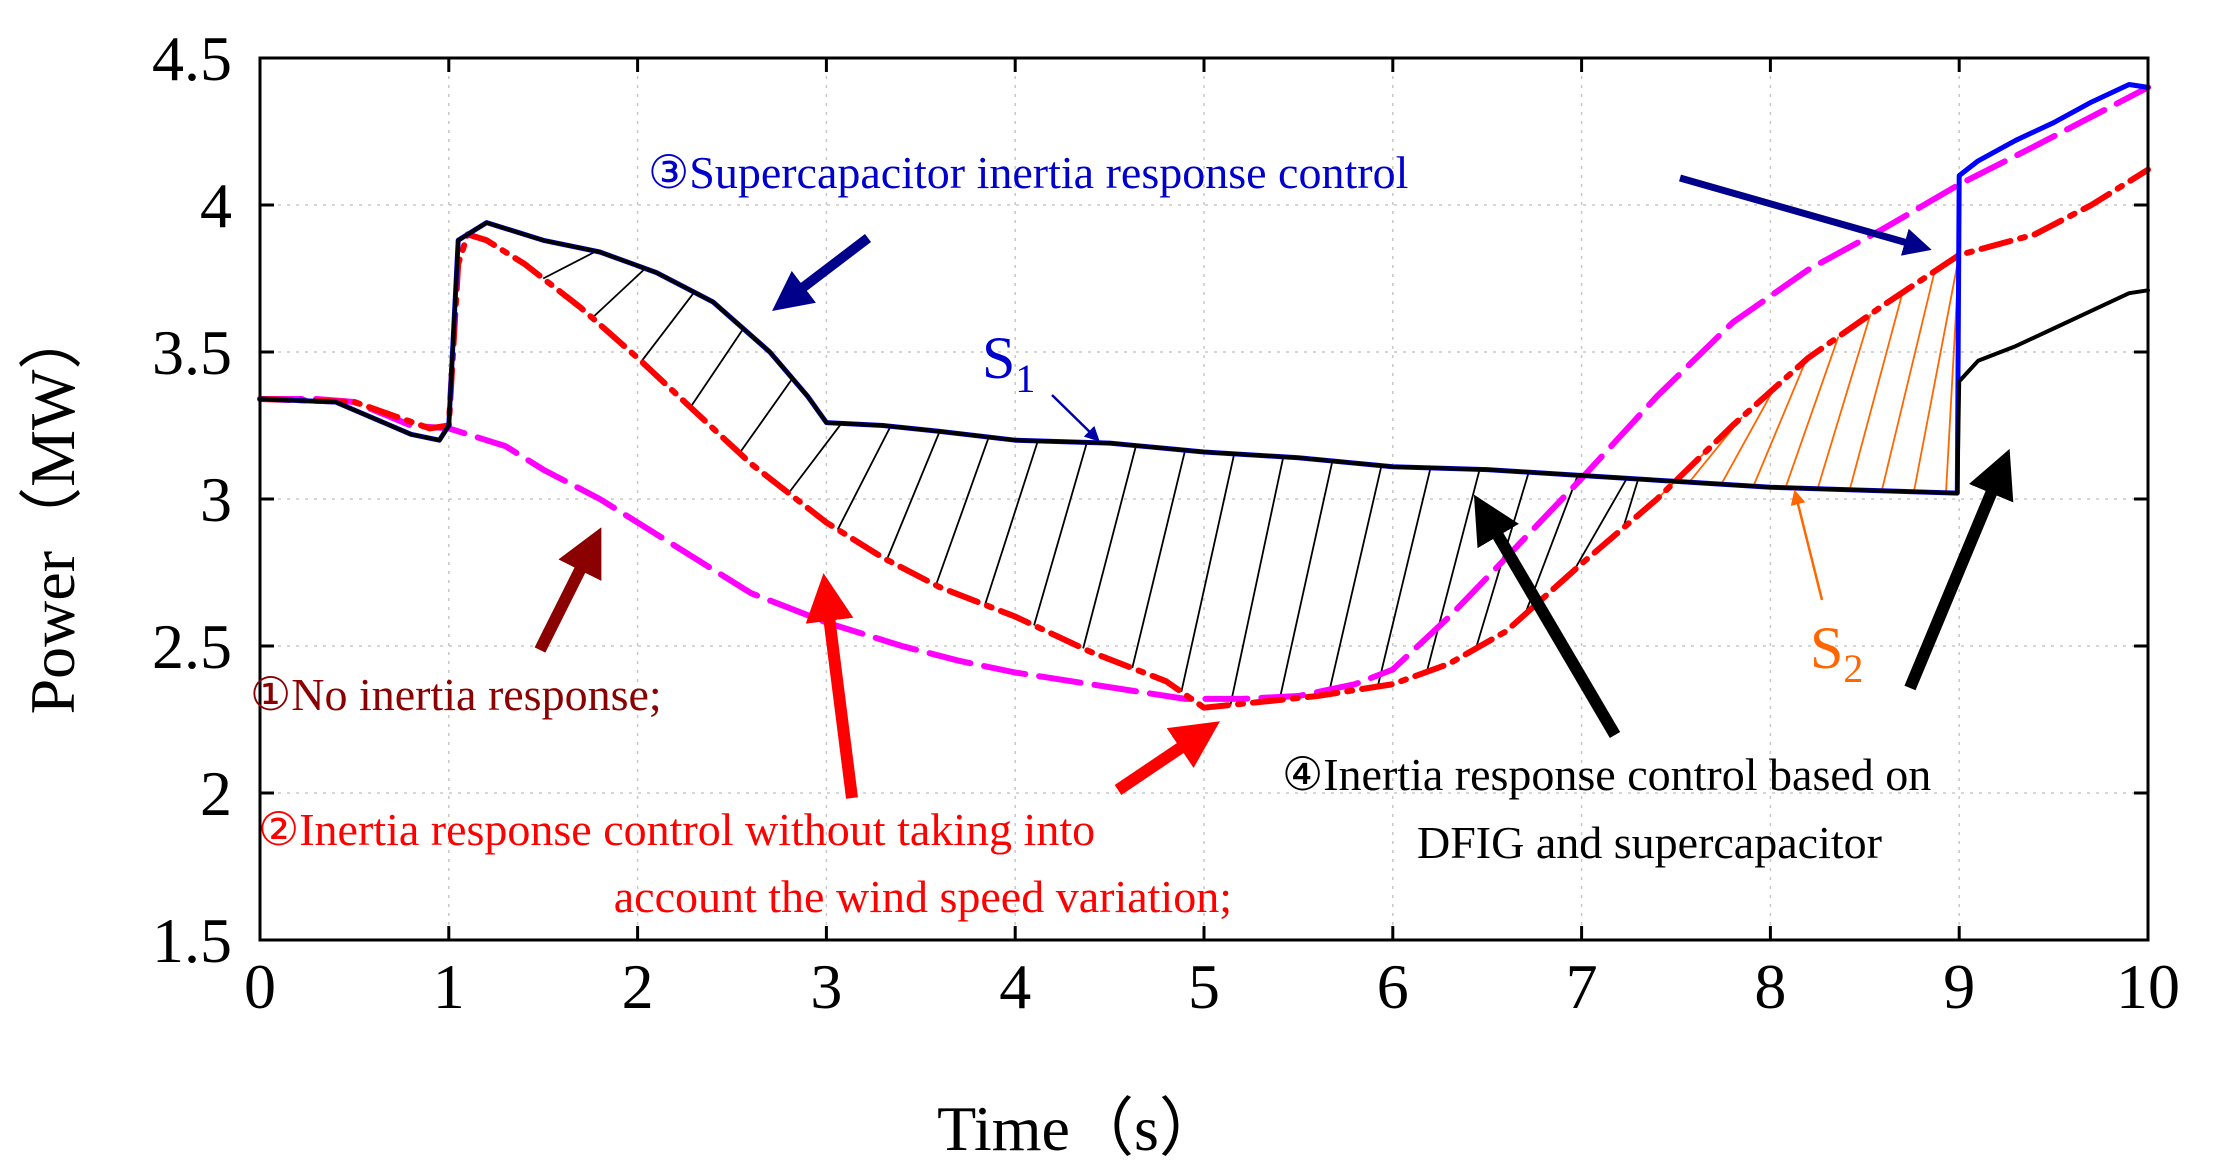 The image size is (2224, 1166). I want to click on x-tick-label: 5, so click(1204, 986).